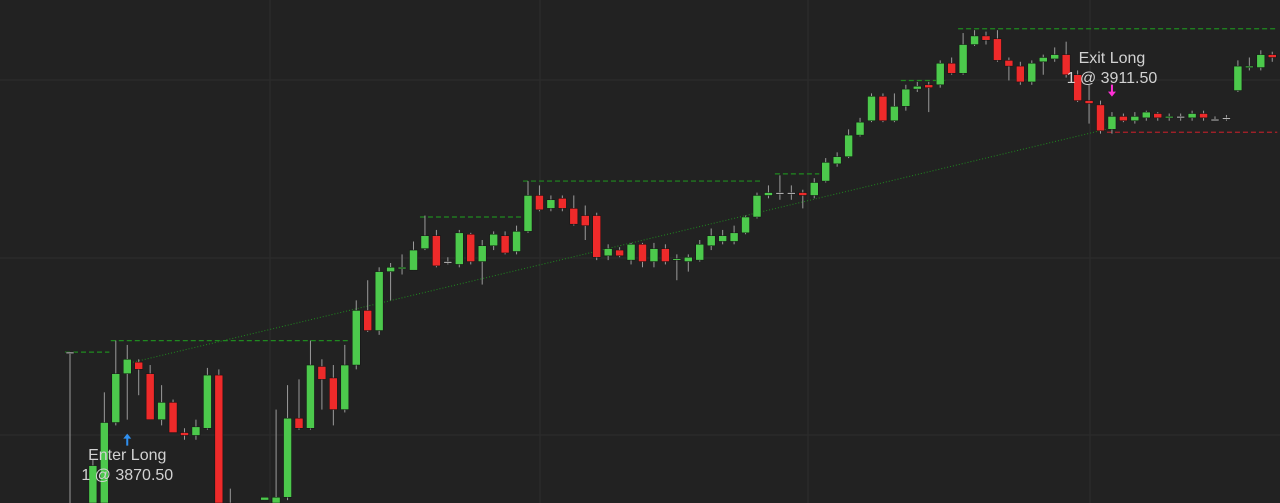  I want to click on exit-arrow, so click(1111, 90).